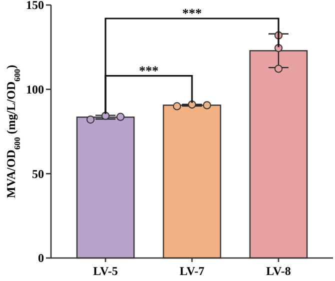 Image resolution: width=335 pixels, height=281 pixels. What do you see at coordinates (192, 271) in the screenshot?
I see `x-tick-label: LV-7` at bounding box center [192, 271].